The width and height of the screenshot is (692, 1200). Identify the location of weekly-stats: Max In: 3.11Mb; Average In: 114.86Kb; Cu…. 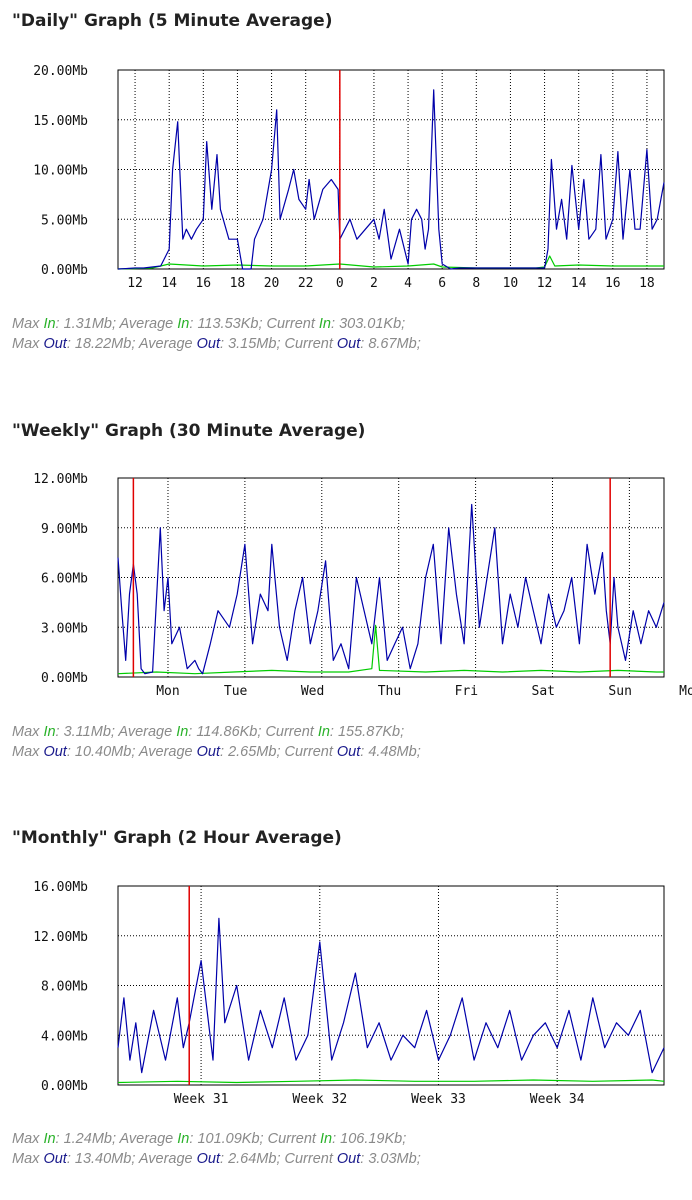
(216, 742).